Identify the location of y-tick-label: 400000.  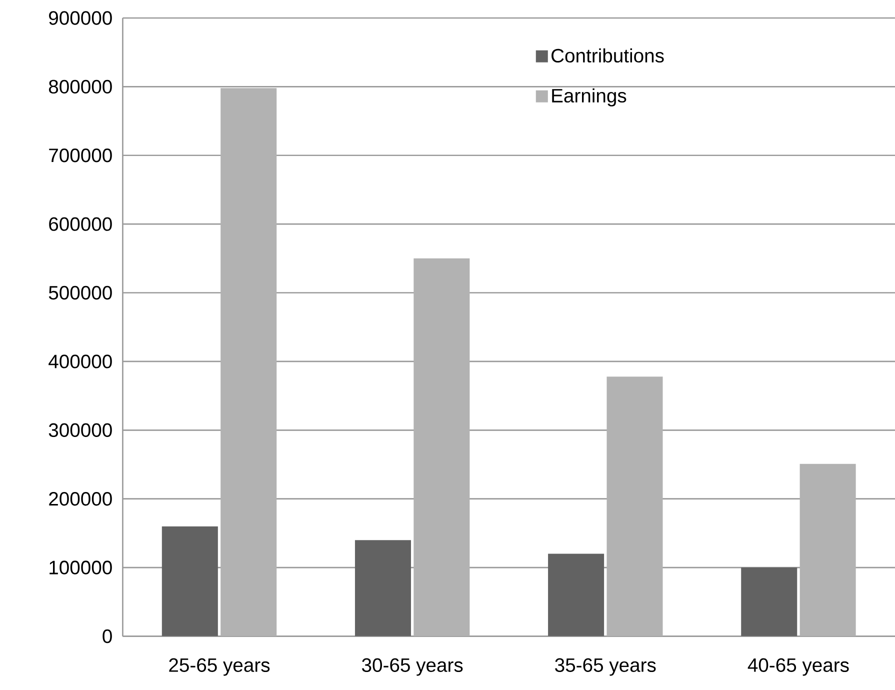
(80, 361).